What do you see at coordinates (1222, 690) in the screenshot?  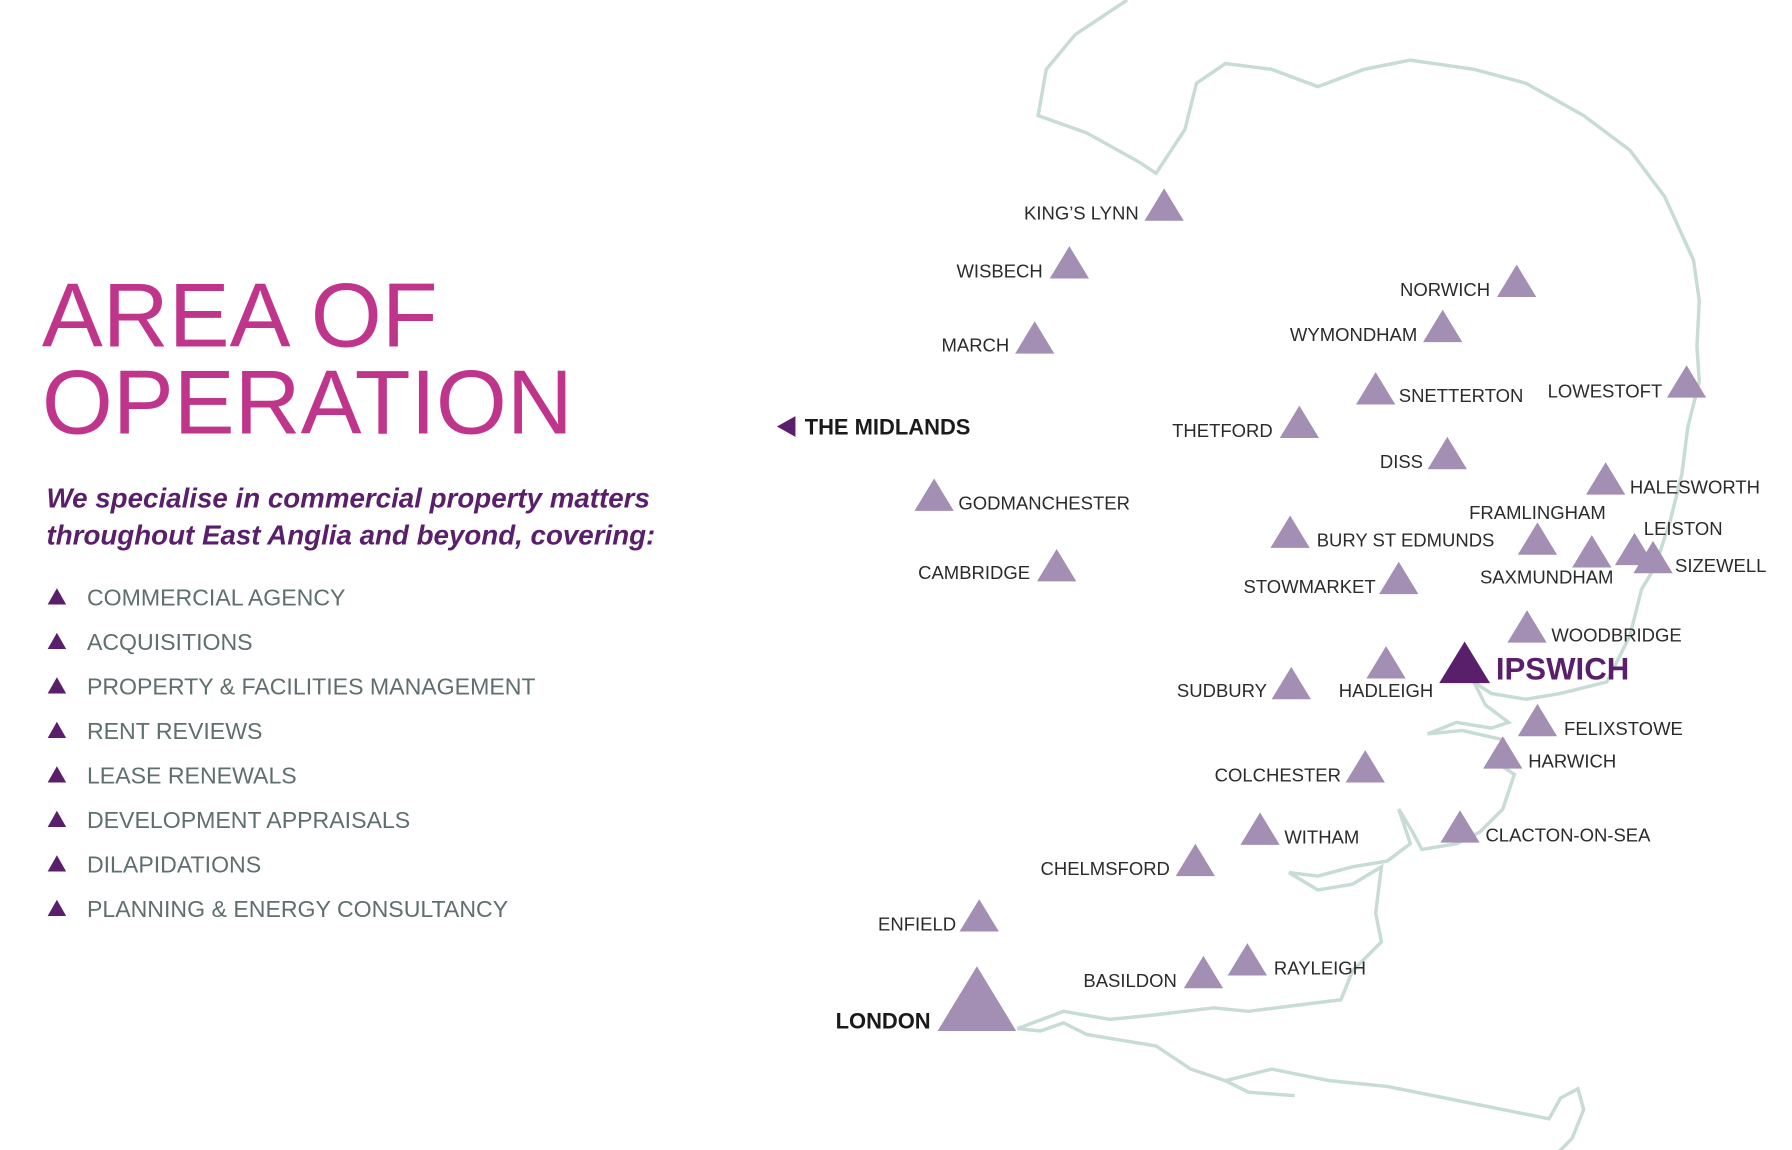 I see `place-label: SUDBURY` at bounding box center [1222, 690].